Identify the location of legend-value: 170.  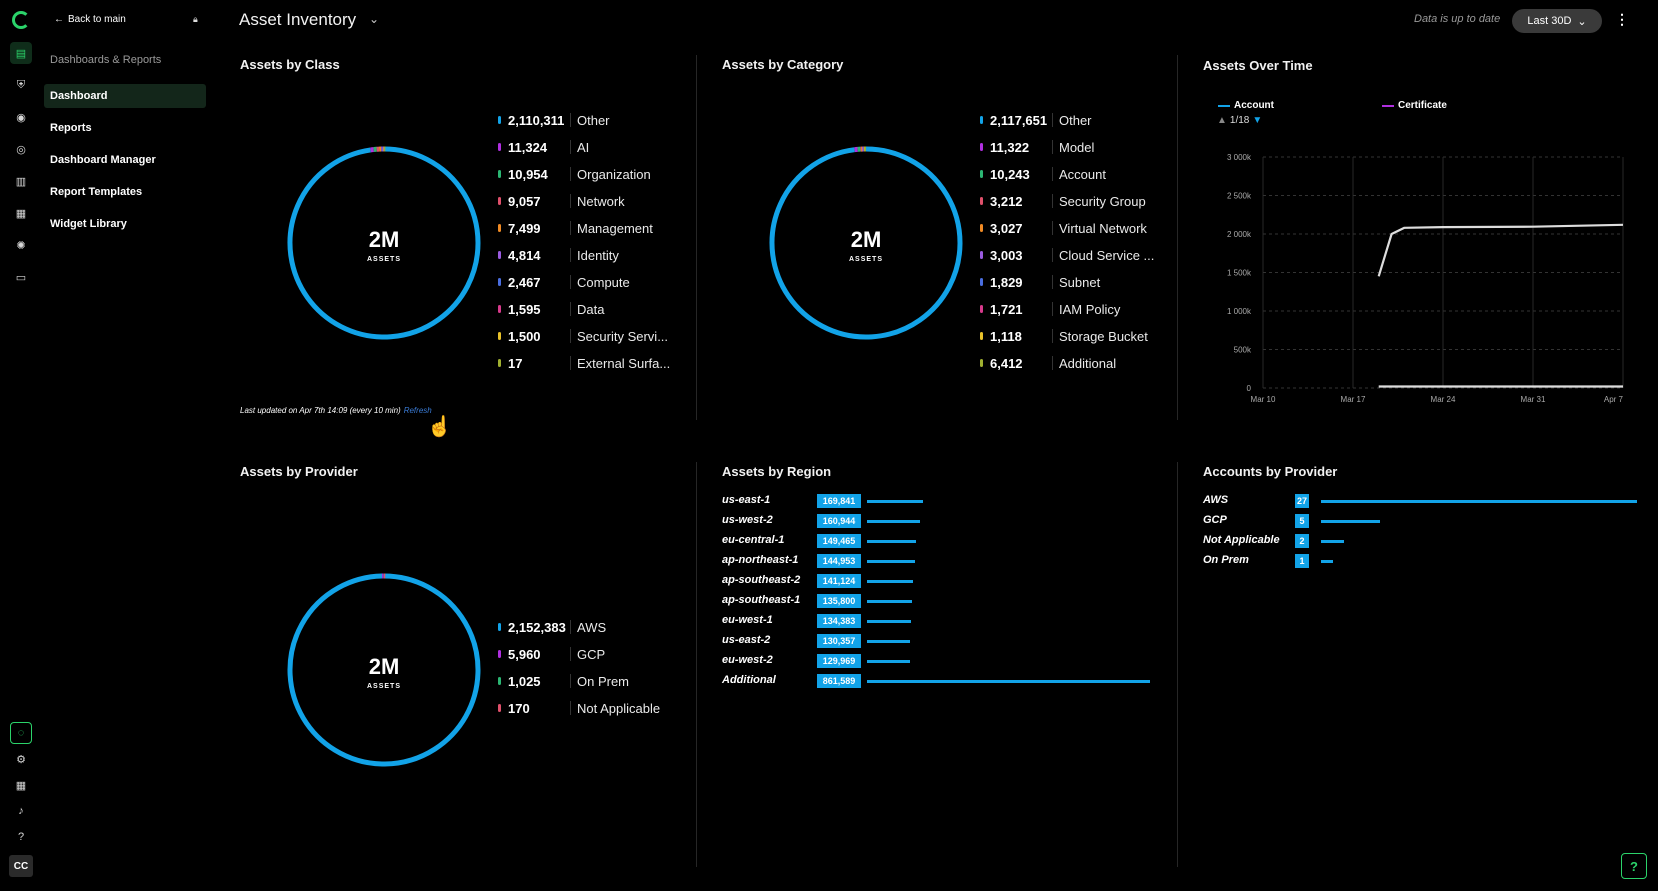
(519, 708).